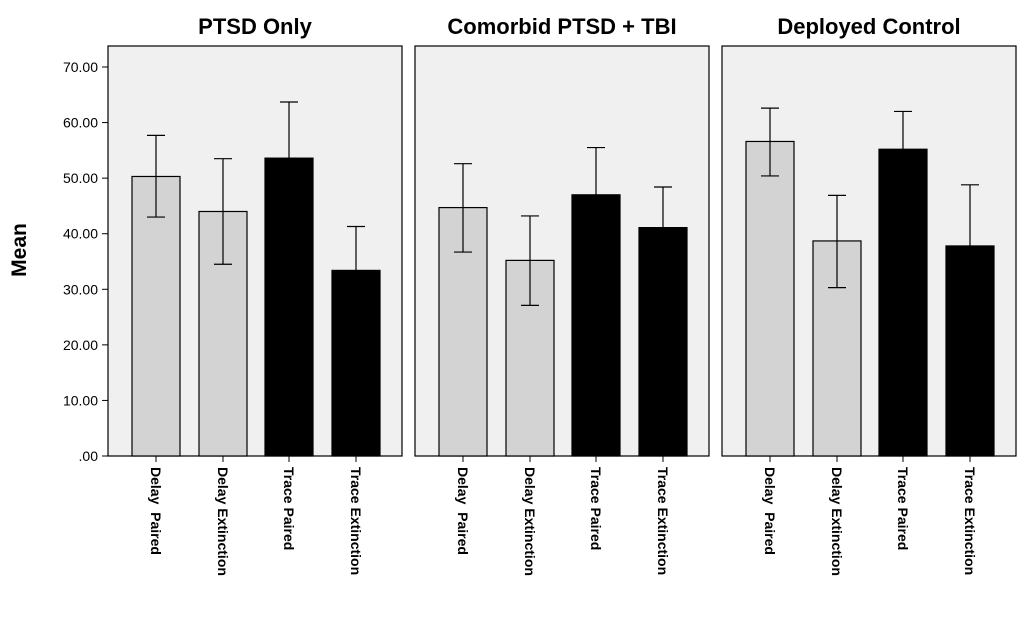  What do you see at coordinates (80, 234) in the screenshot?
I see `y-tick-label: 40.00` at bounding box center [80, 234].